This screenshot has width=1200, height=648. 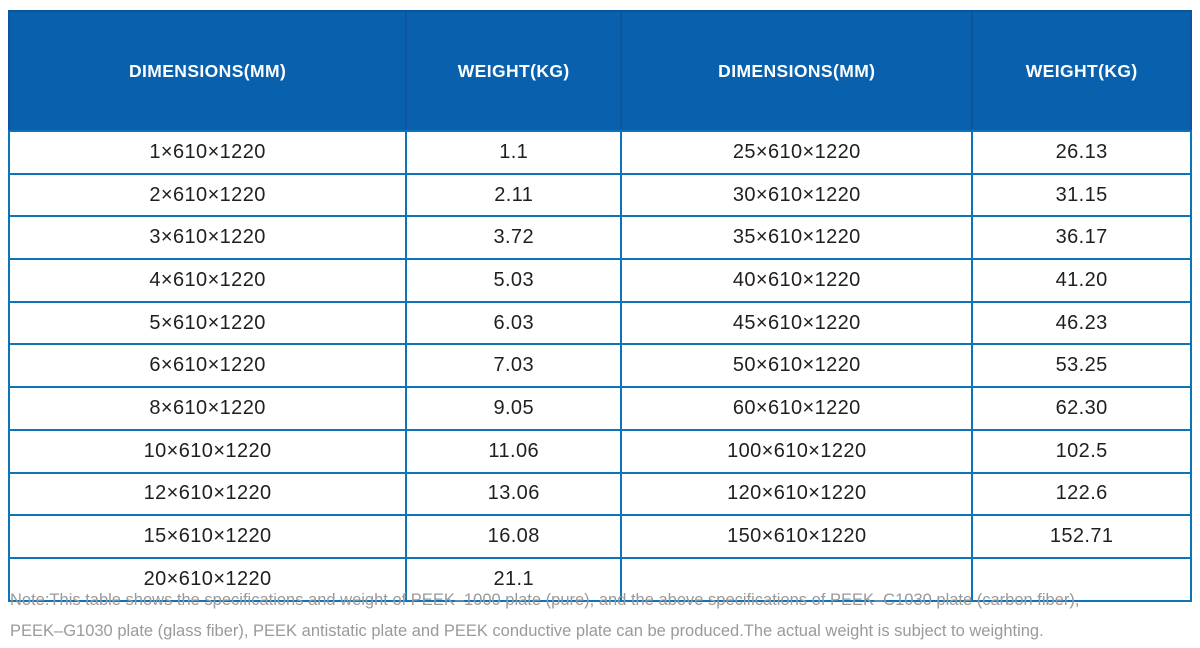 I want to click on weight-cell: 41.20, so click(x=1081, y=280).